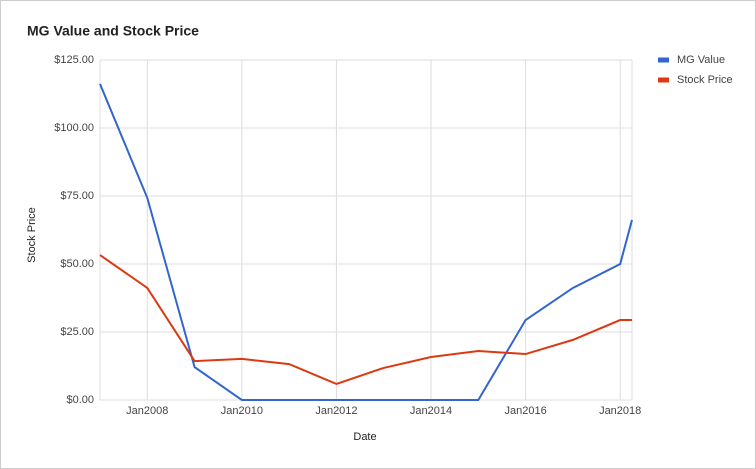 Image resolution: width=756 pixels, height=469 pixels. I want to click on y-axis-label: Stock Price, so click(32, 235).